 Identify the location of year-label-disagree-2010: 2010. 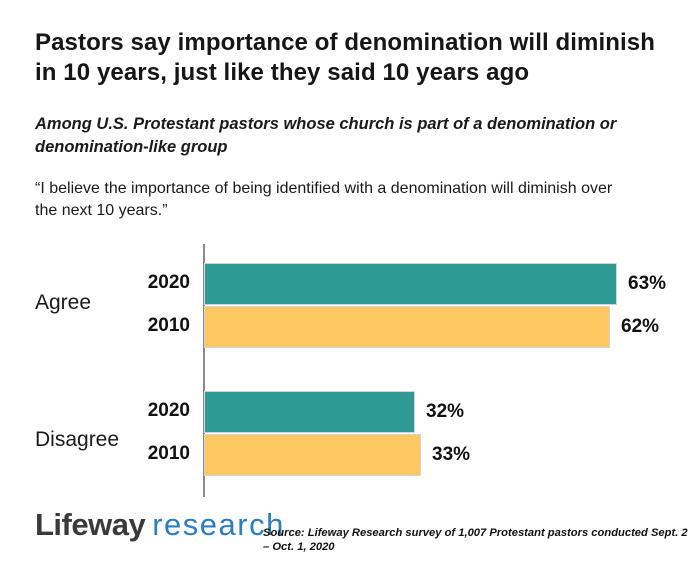
(168, 453).